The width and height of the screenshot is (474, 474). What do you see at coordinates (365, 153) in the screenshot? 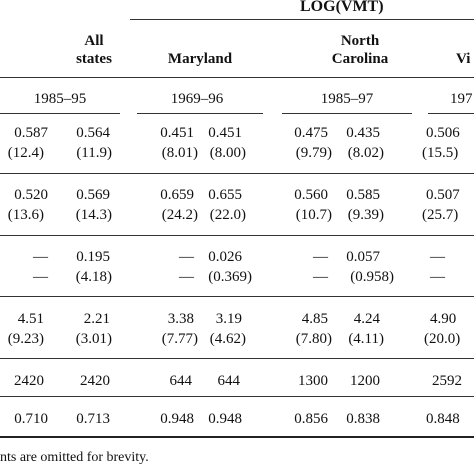
I see `cell: (8.02)` at bounding box center [365, 153].